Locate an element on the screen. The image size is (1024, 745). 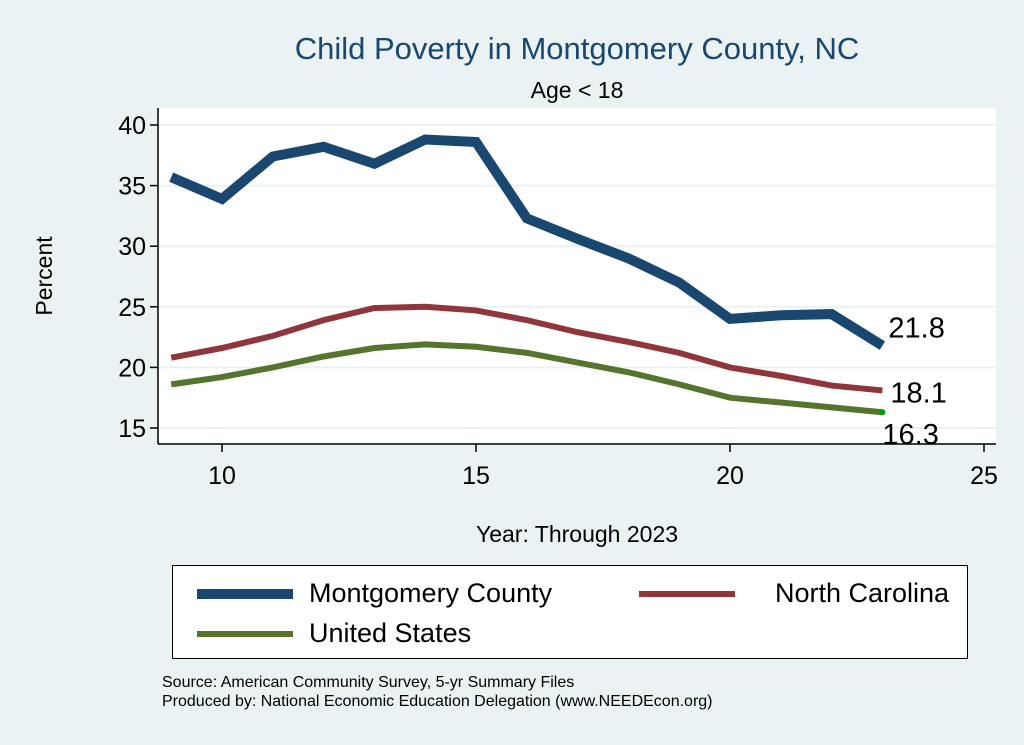
legend-item-montgomery-county: Montgomery County is located at coordinates (374, 593).